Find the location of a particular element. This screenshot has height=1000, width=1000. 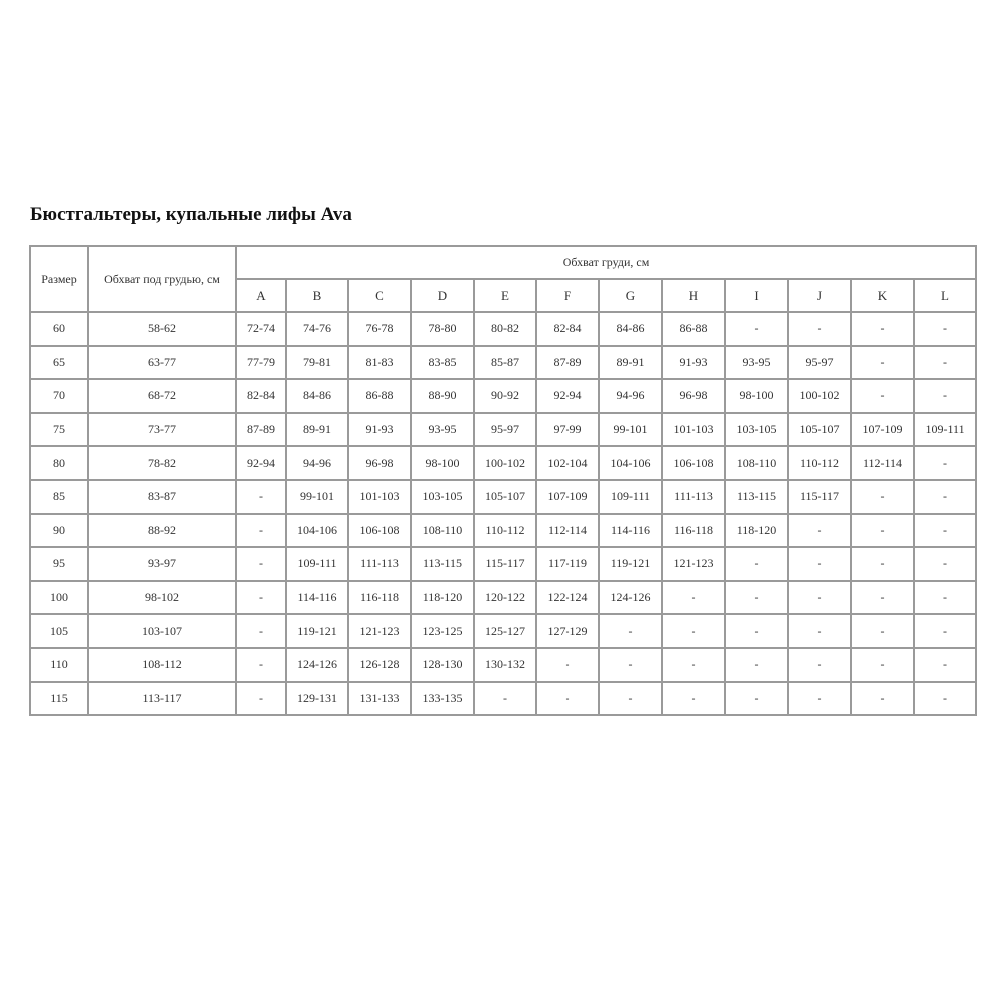

cell-underbust: 98-102 is located at coordinates (162, 597).